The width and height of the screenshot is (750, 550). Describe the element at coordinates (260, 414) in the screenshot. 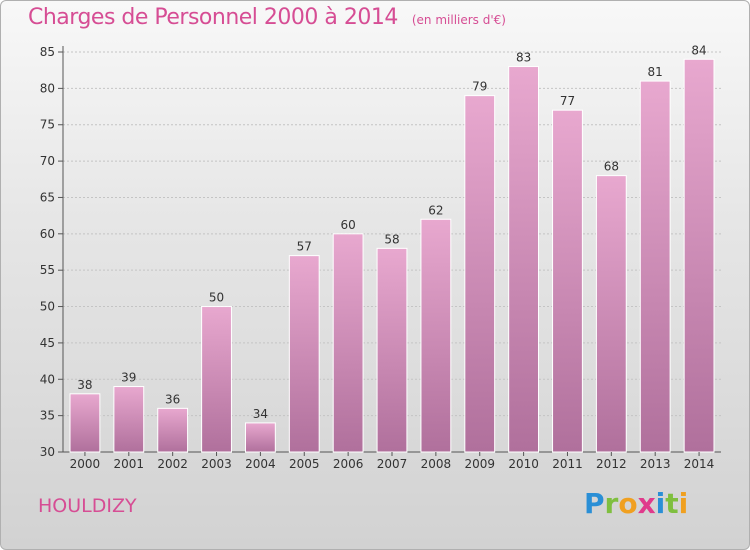

I see `data-label: 34` at that location.